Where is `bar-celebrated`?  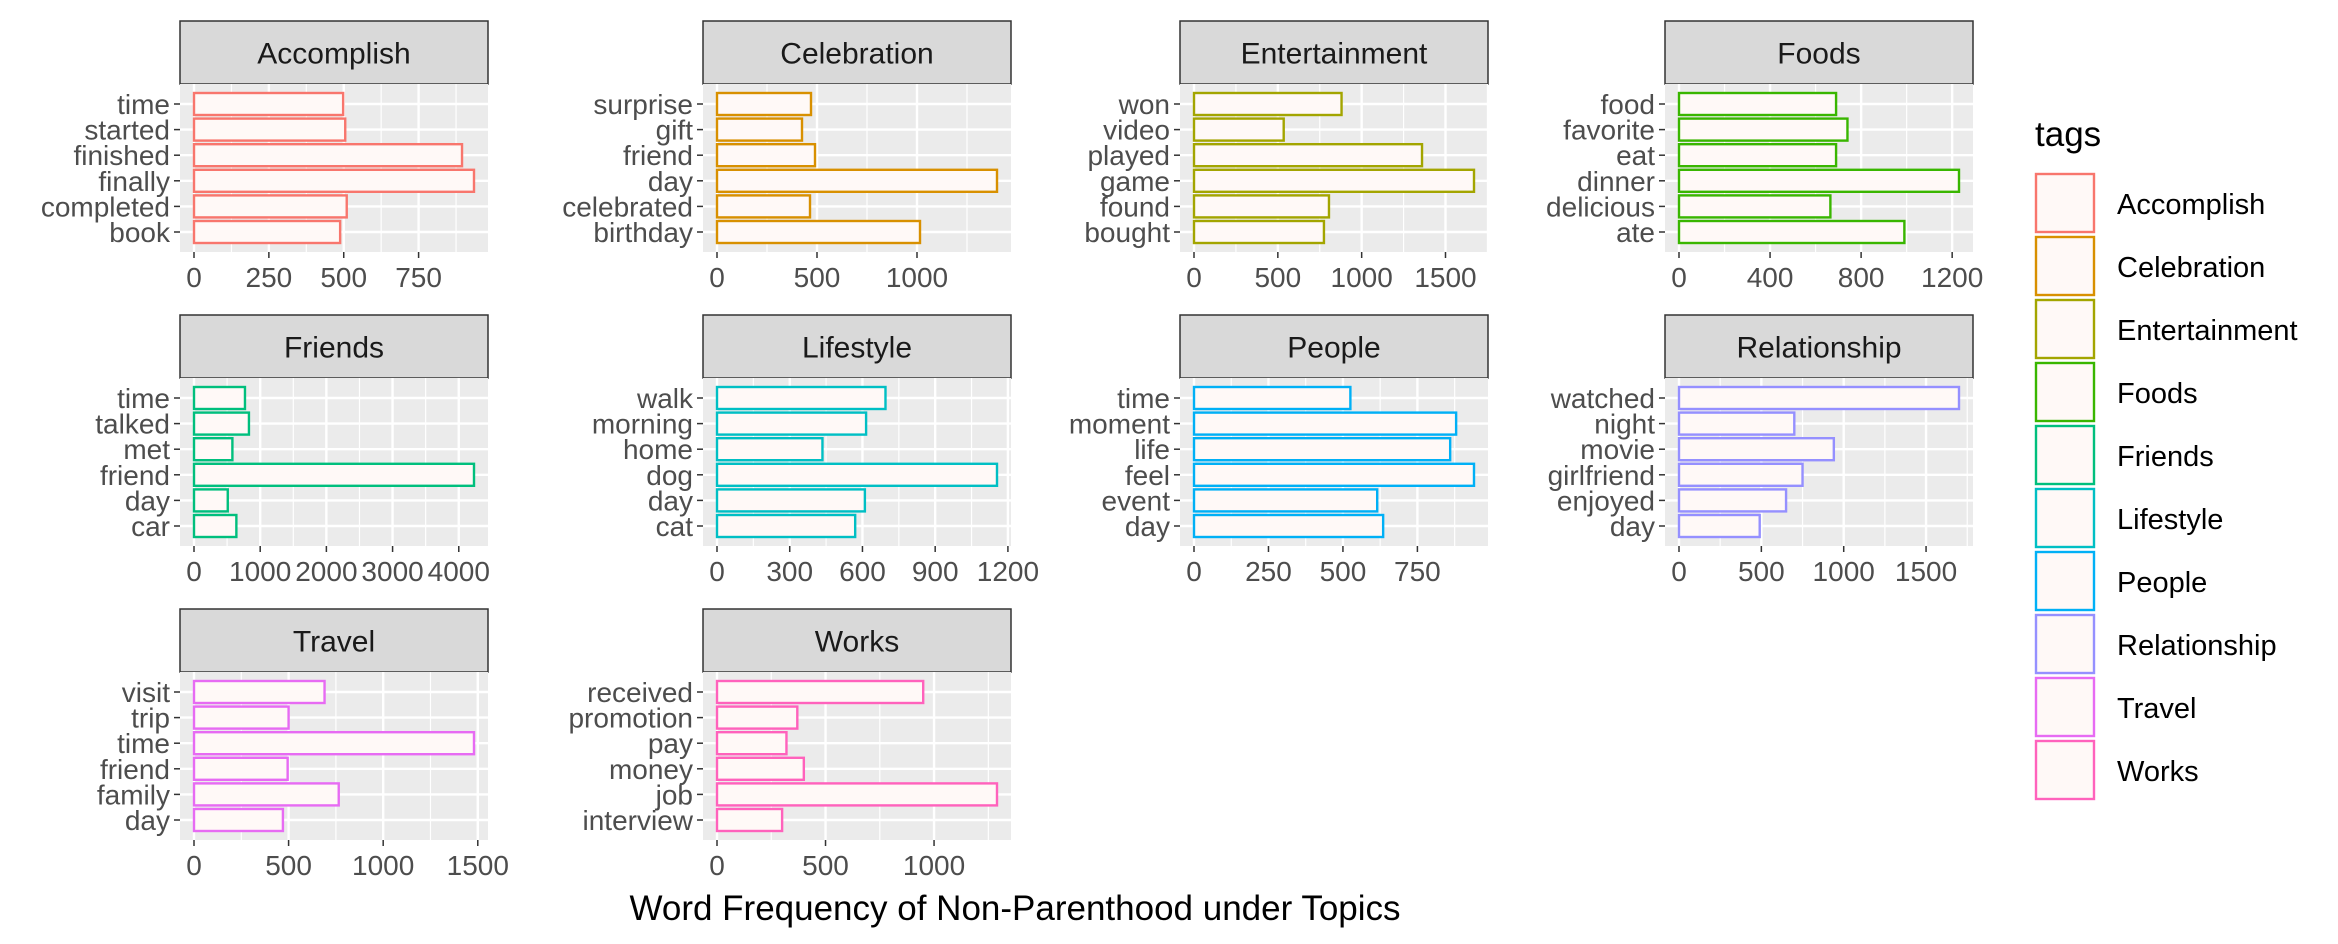 bar-celebrated is located at coordinates (763, 206).